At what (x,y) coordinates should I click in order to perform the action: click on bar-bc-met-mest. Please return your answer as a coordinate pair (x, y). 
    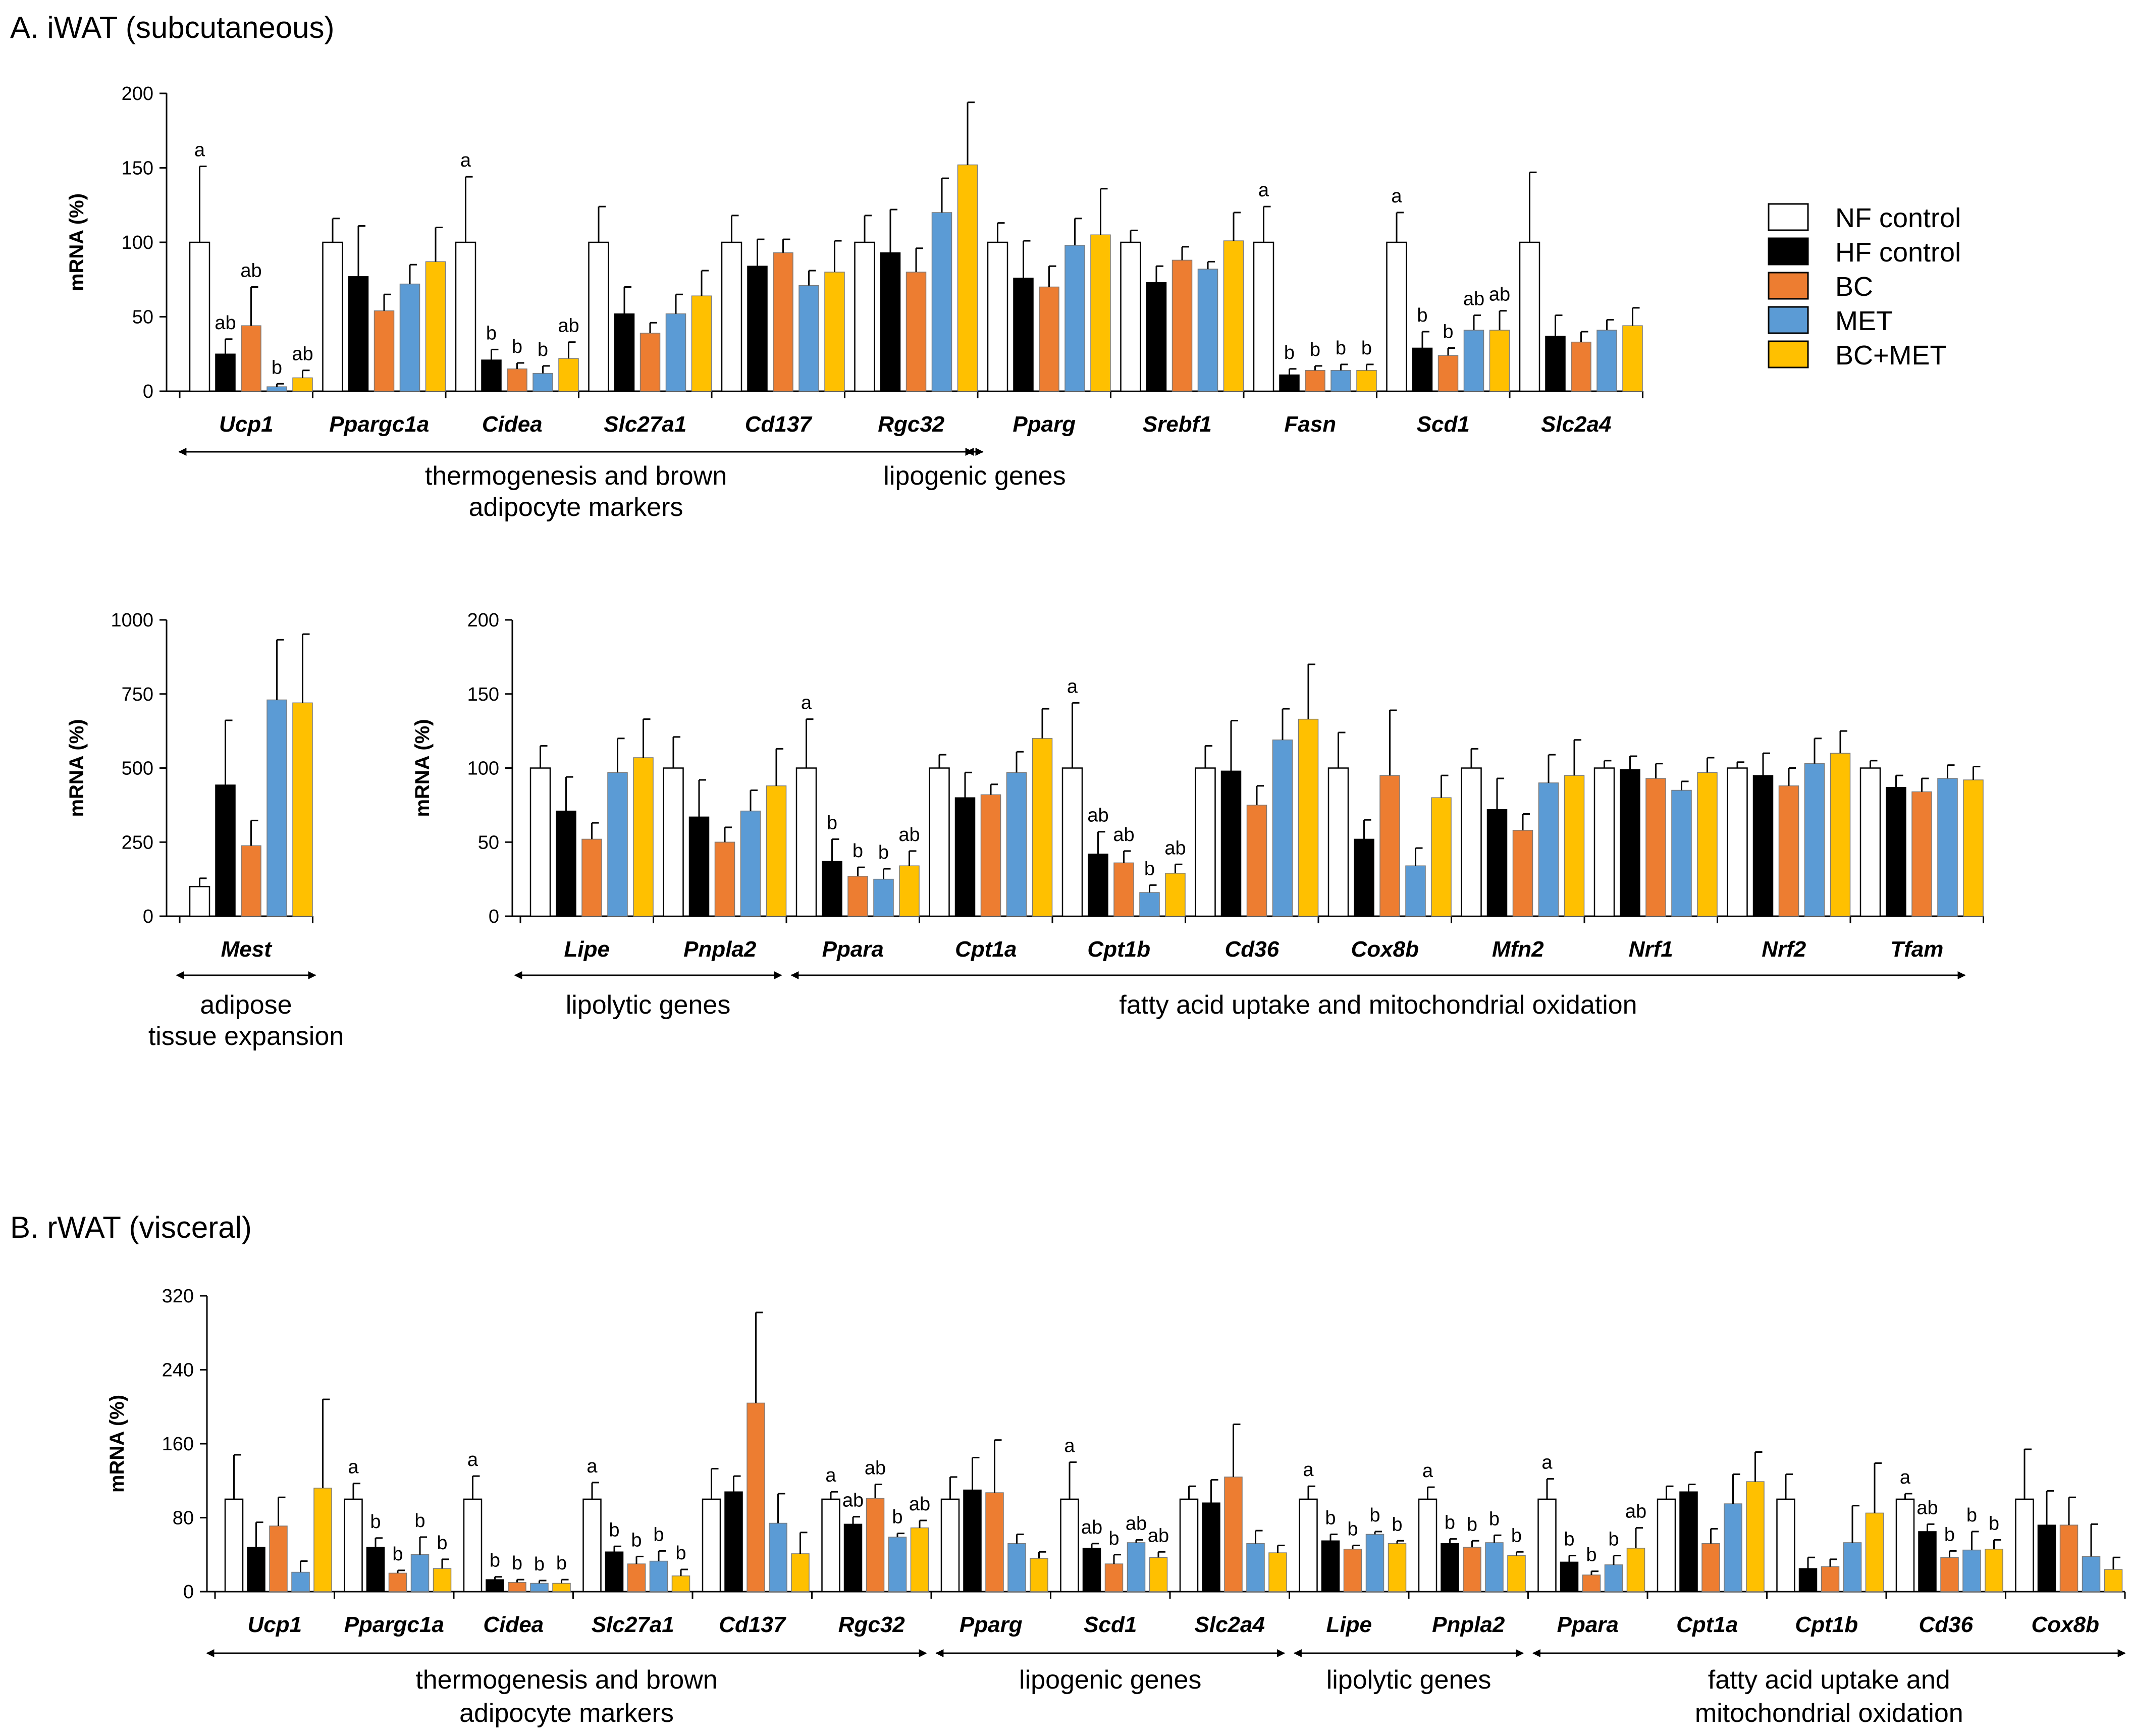
    Looking at the image, I should click on (302, 809).